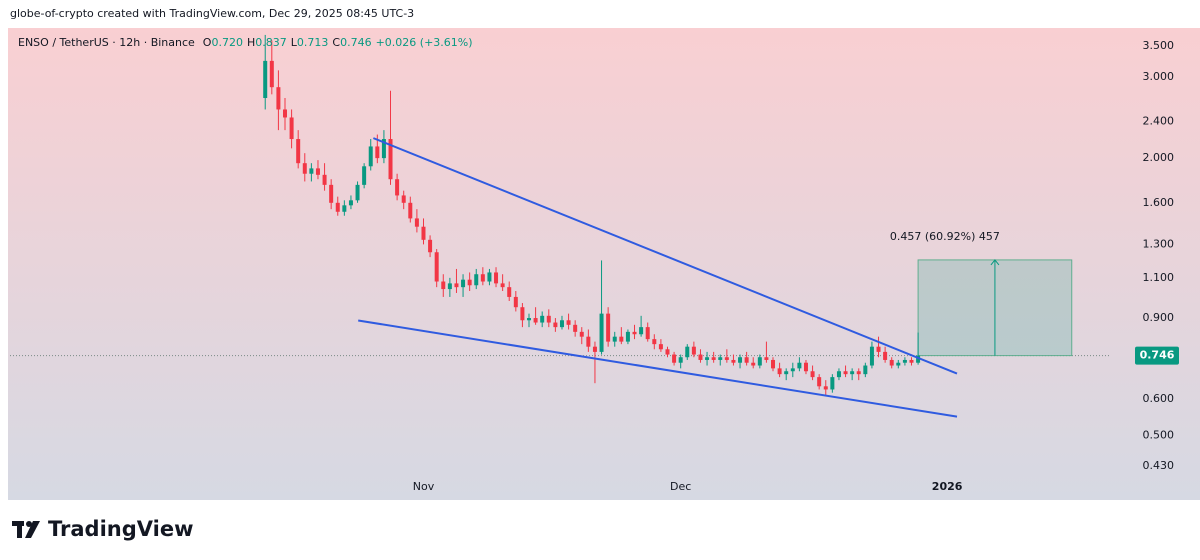 The image size is (1200, 560). Describe the element at coordinates (106, 42) in the screenshot. I see `legend-symbol: ENSO / TetherUS · 12h · Binance` at that location.